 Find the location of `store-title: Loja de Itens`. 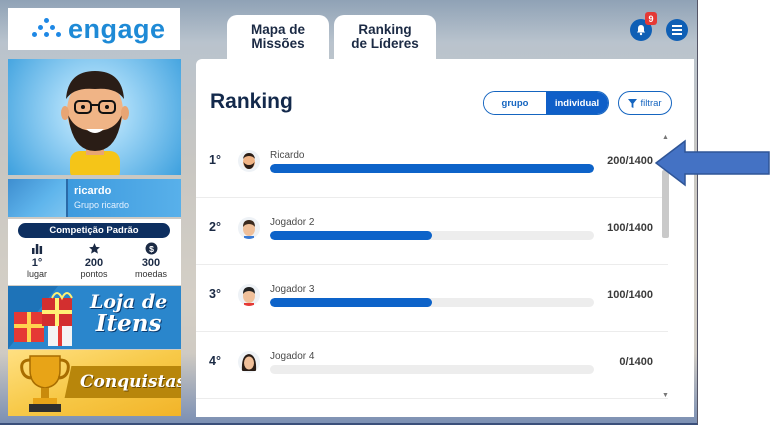

store-title: Loja de Itens is located at coordinates (128, 314).